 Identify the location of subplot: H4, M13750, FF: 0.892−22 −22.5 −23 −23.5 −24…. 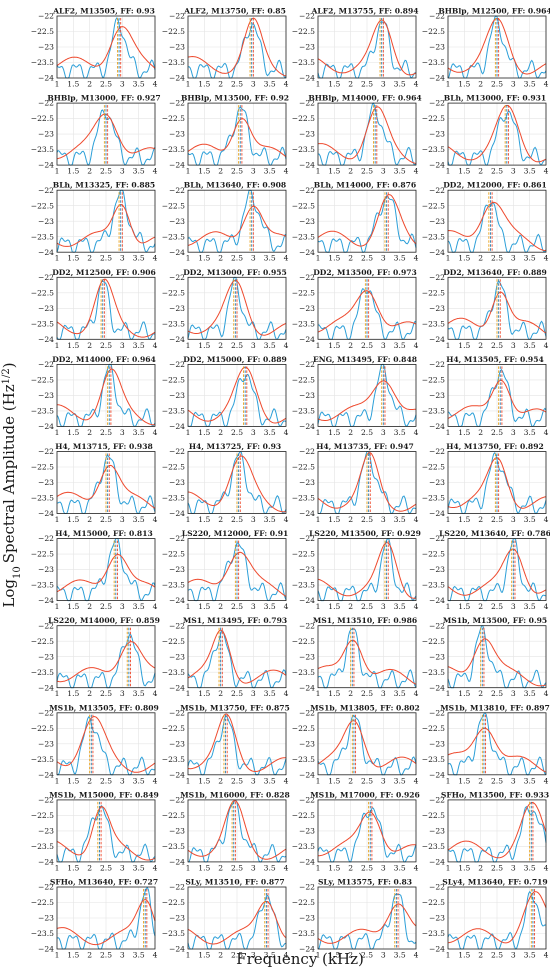
(485, 483).